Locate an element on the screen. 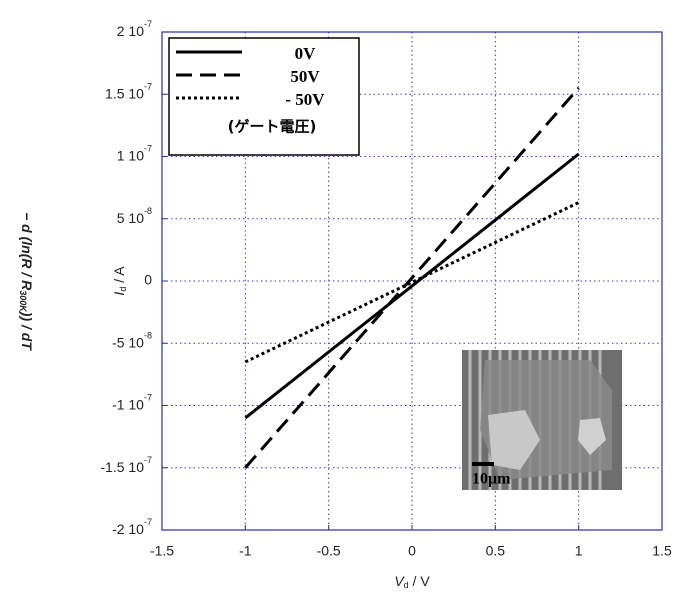 The width and height of the screenshot is (678, 604). x-tick-label: 1 is located at coordinates (579, 551).